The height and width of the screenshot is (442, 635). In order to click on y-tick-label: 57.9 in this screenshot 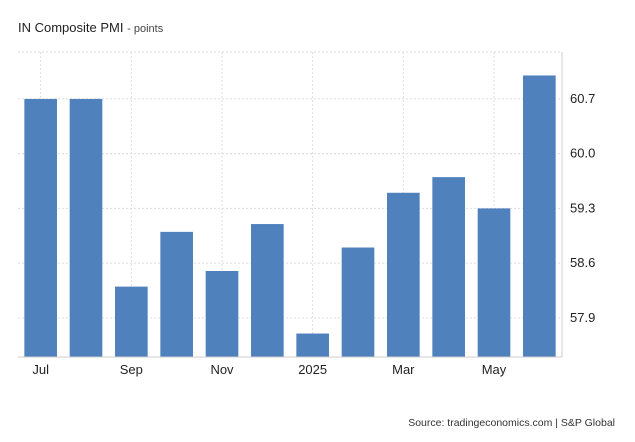, I will do `click(582, 317)`.